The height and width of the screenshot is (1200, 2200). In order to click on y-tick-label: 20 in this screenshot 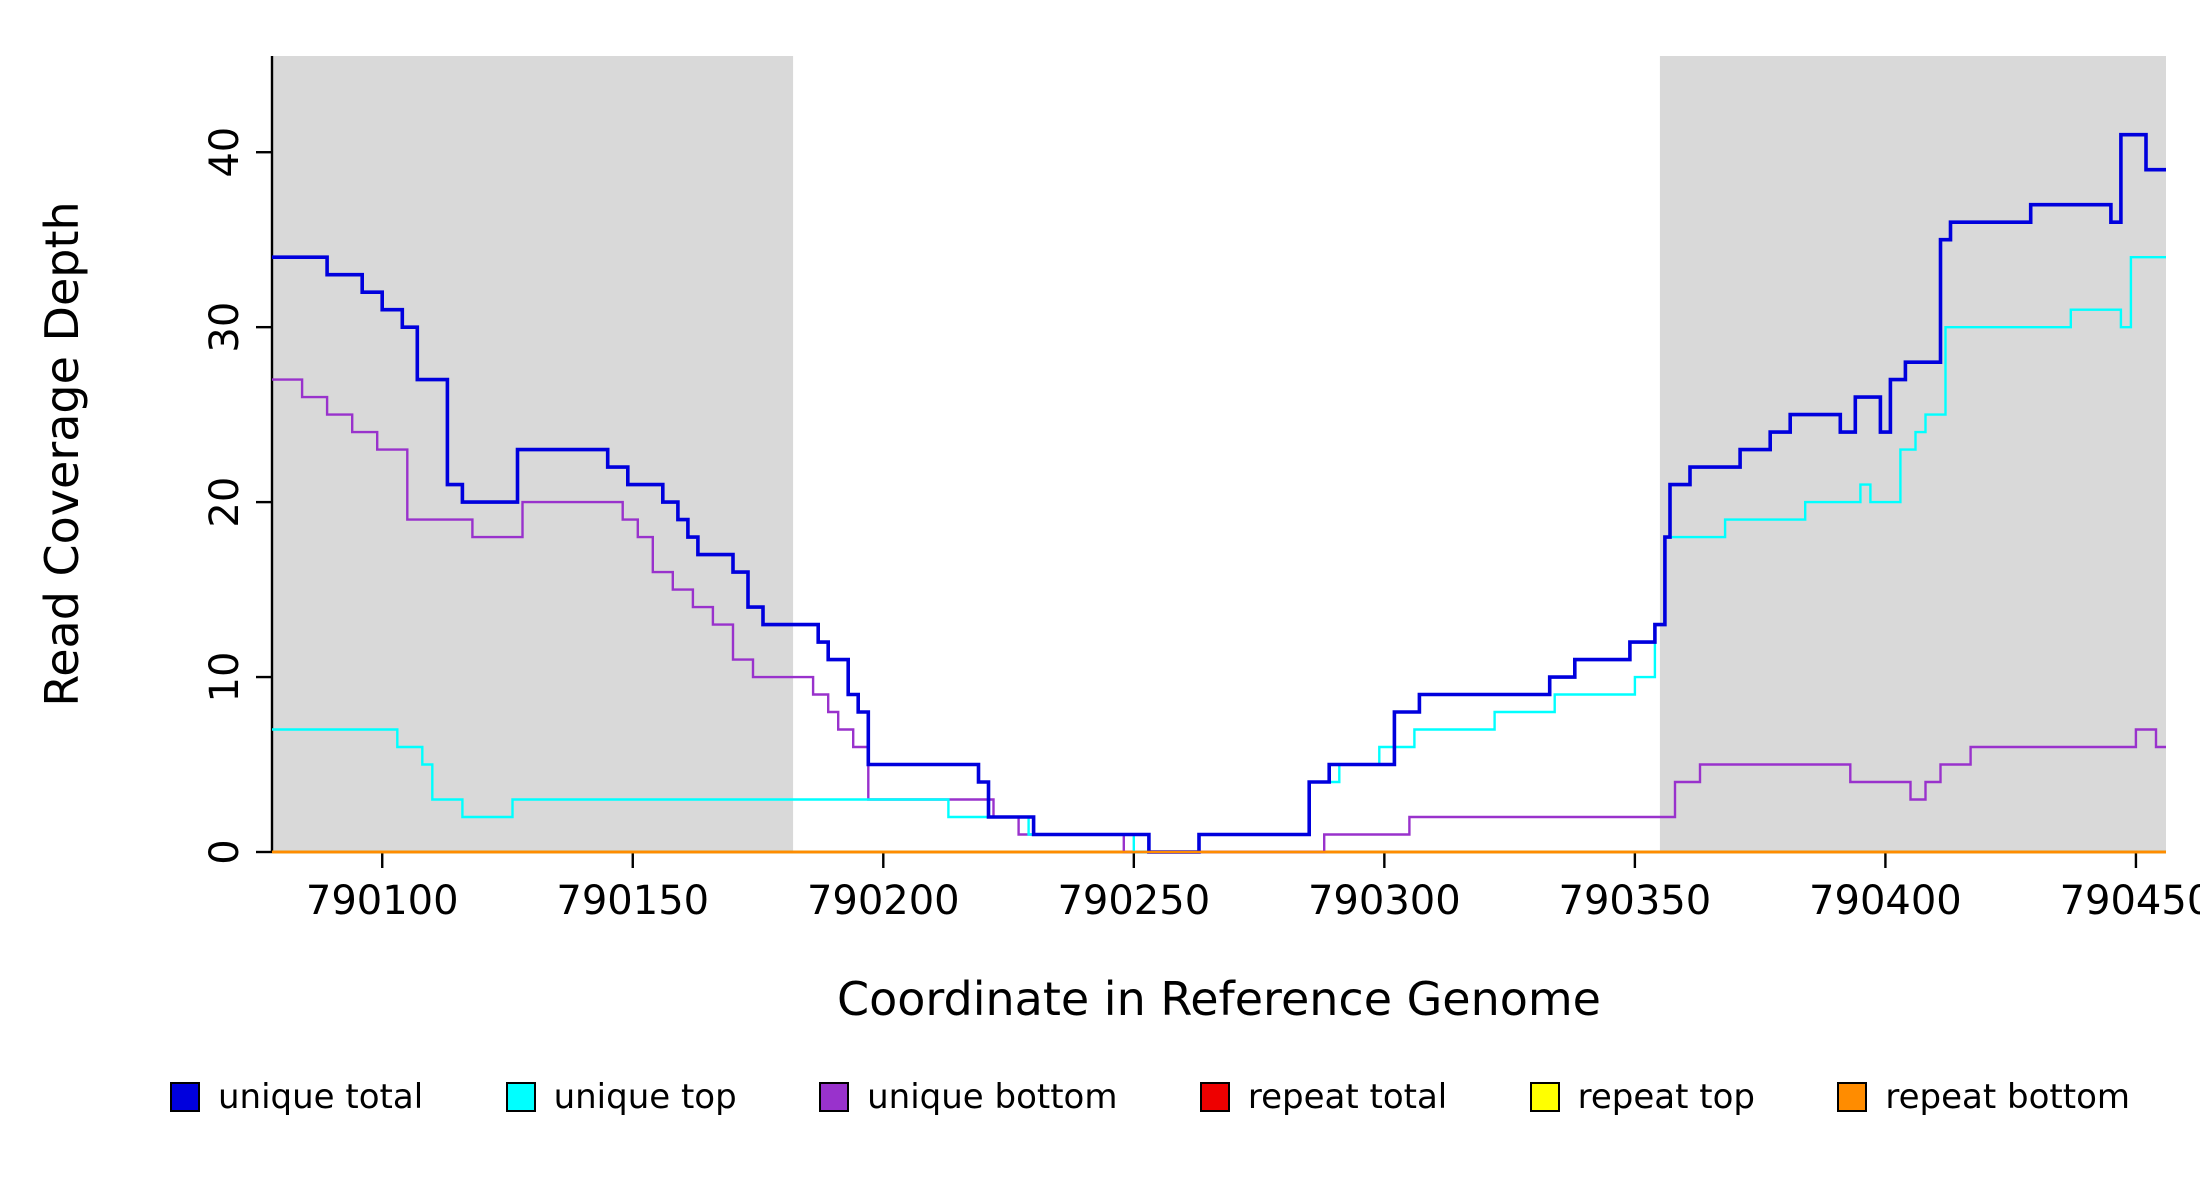, I will do `click(225, 502)`.